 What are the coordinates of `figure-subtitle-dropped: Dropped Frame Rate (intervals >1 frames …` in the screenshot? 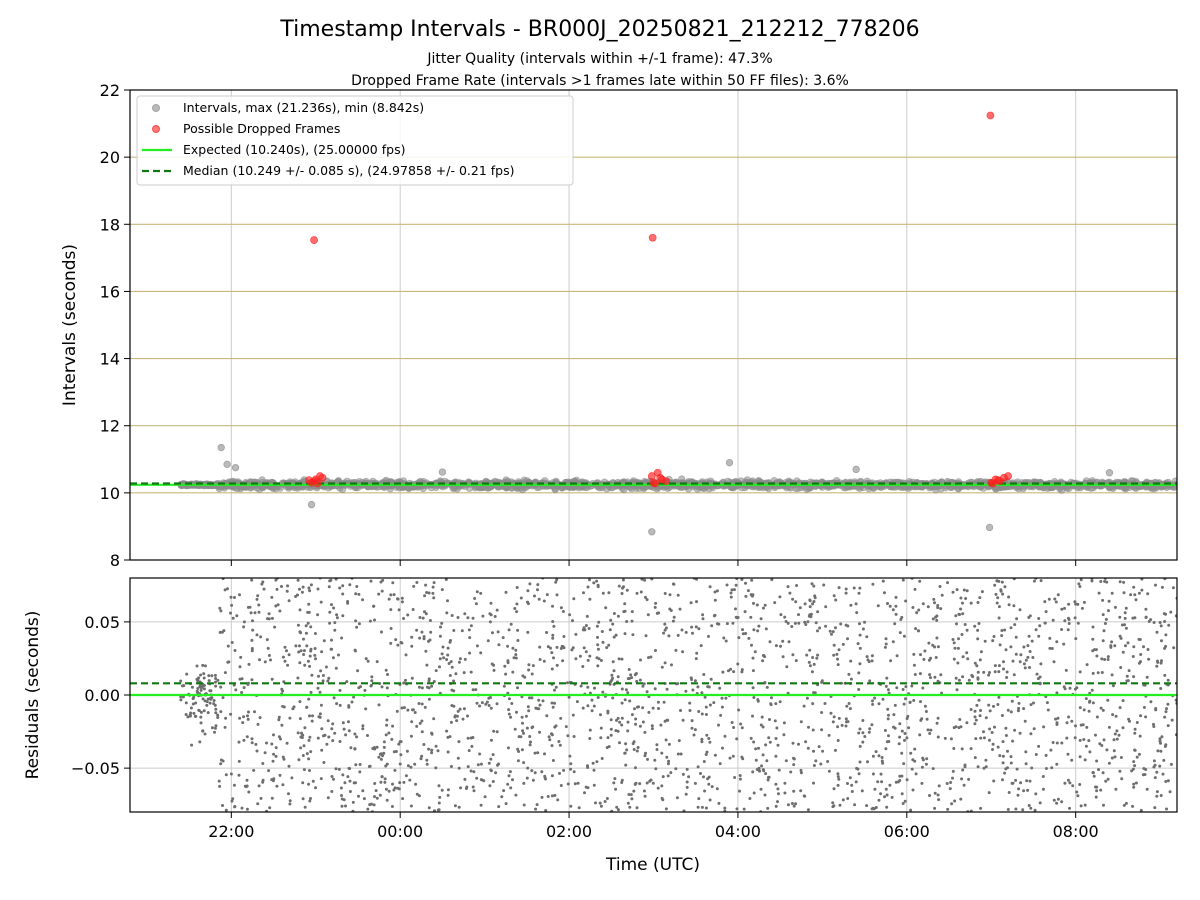 It's located at (600, 81).